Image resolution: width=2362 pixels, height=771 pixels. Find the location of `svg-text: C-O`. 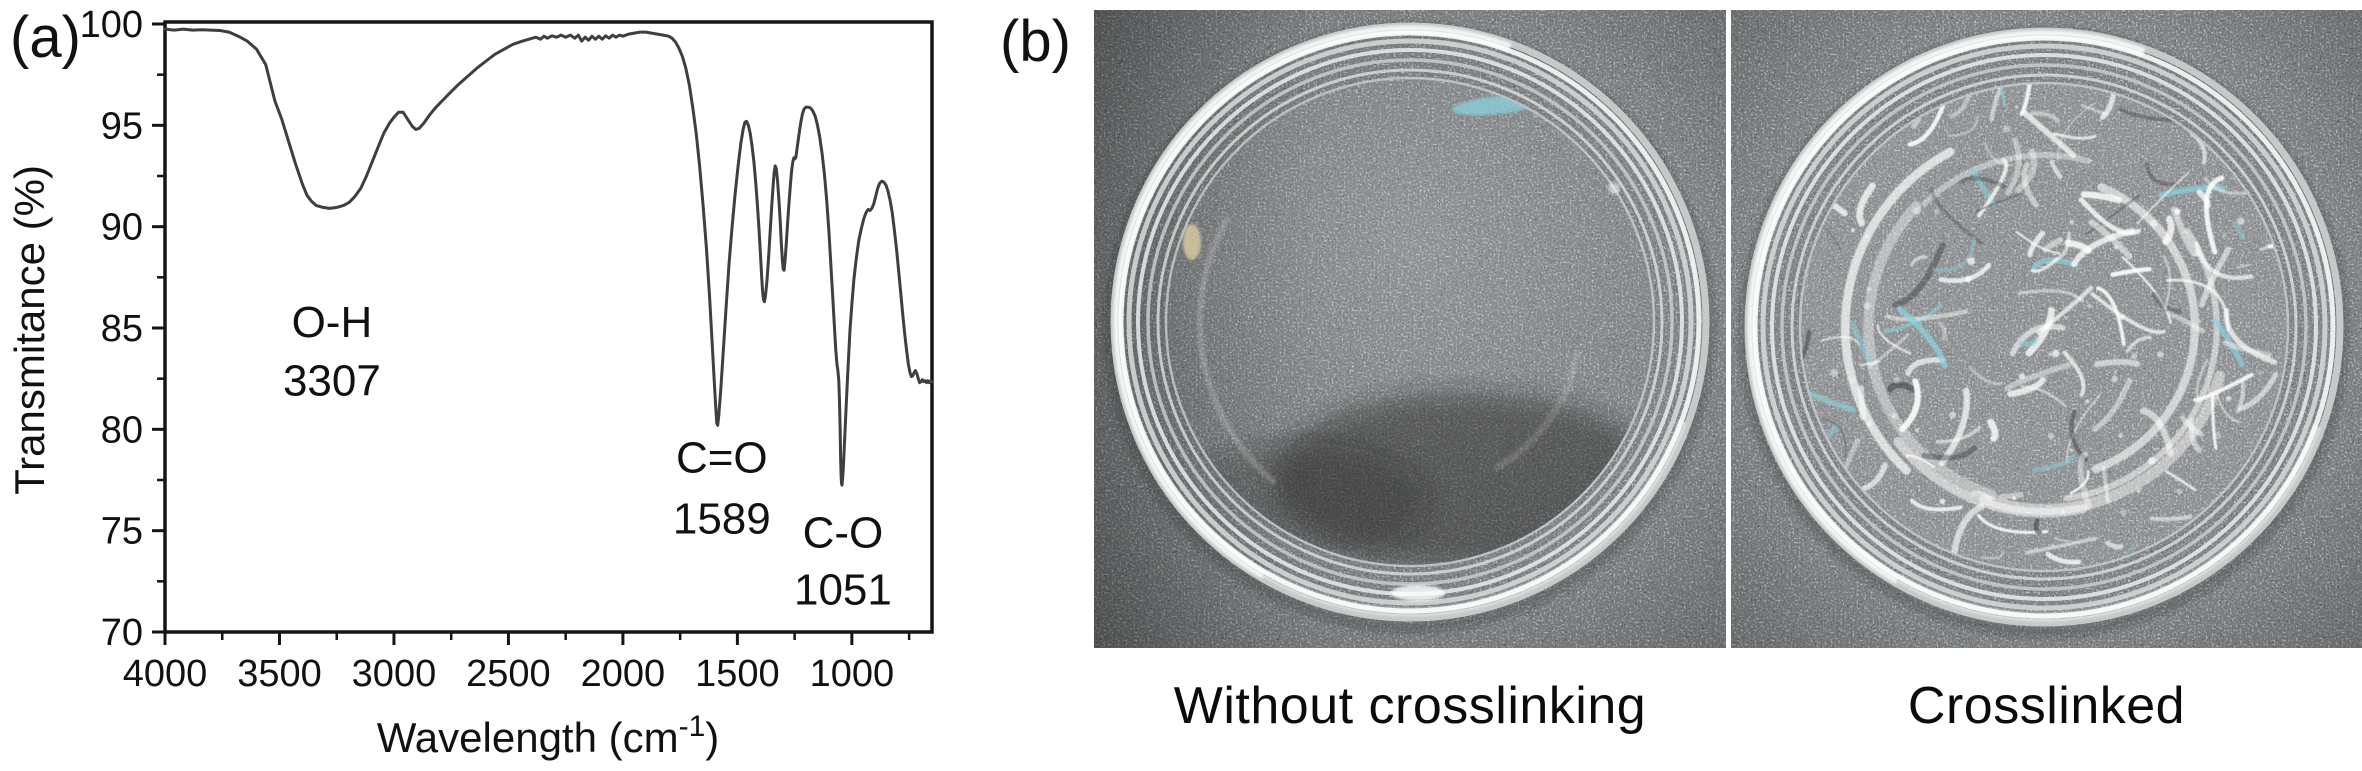

svg-text: C-O is located at coordinates (843, 533).